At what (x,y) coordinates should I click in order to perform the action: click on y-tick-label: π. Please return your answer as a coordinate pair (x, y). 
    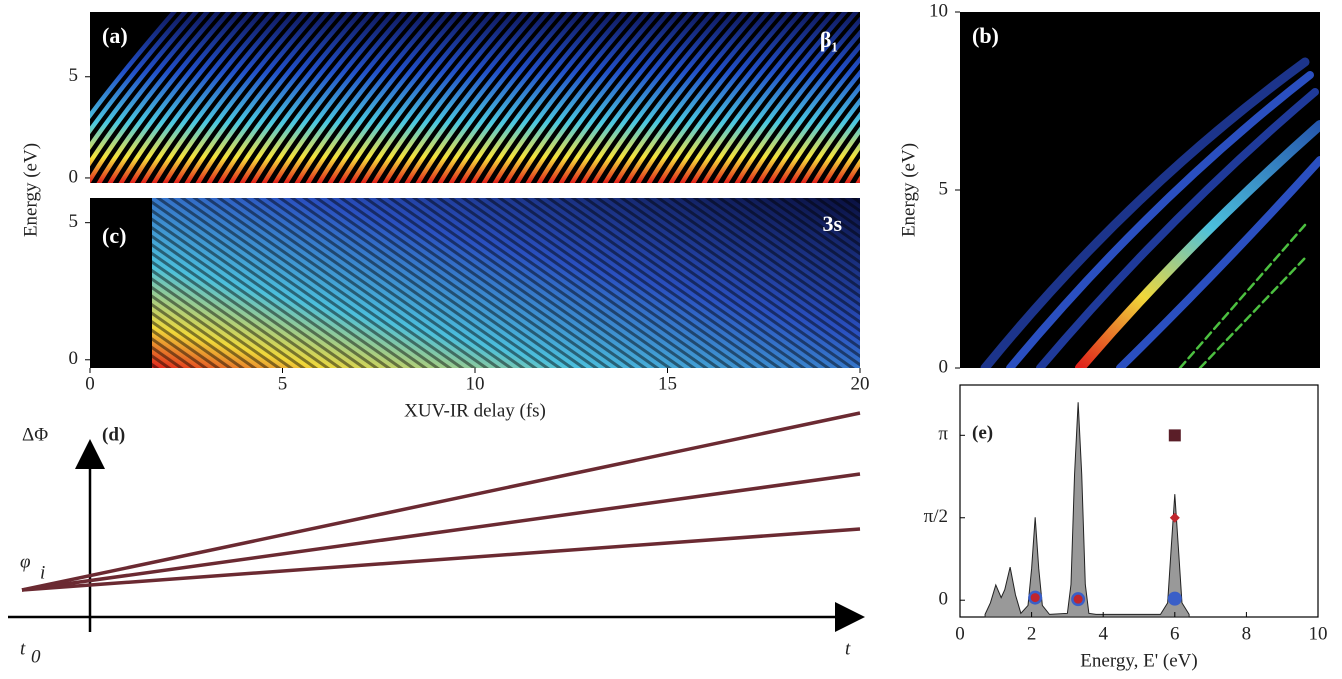
    Looking at the image, I should click on (943, 434).